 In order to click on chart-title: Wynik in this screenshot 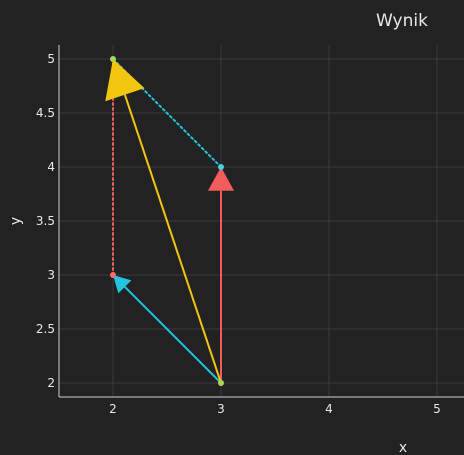, I will do `click(402, 21)`.